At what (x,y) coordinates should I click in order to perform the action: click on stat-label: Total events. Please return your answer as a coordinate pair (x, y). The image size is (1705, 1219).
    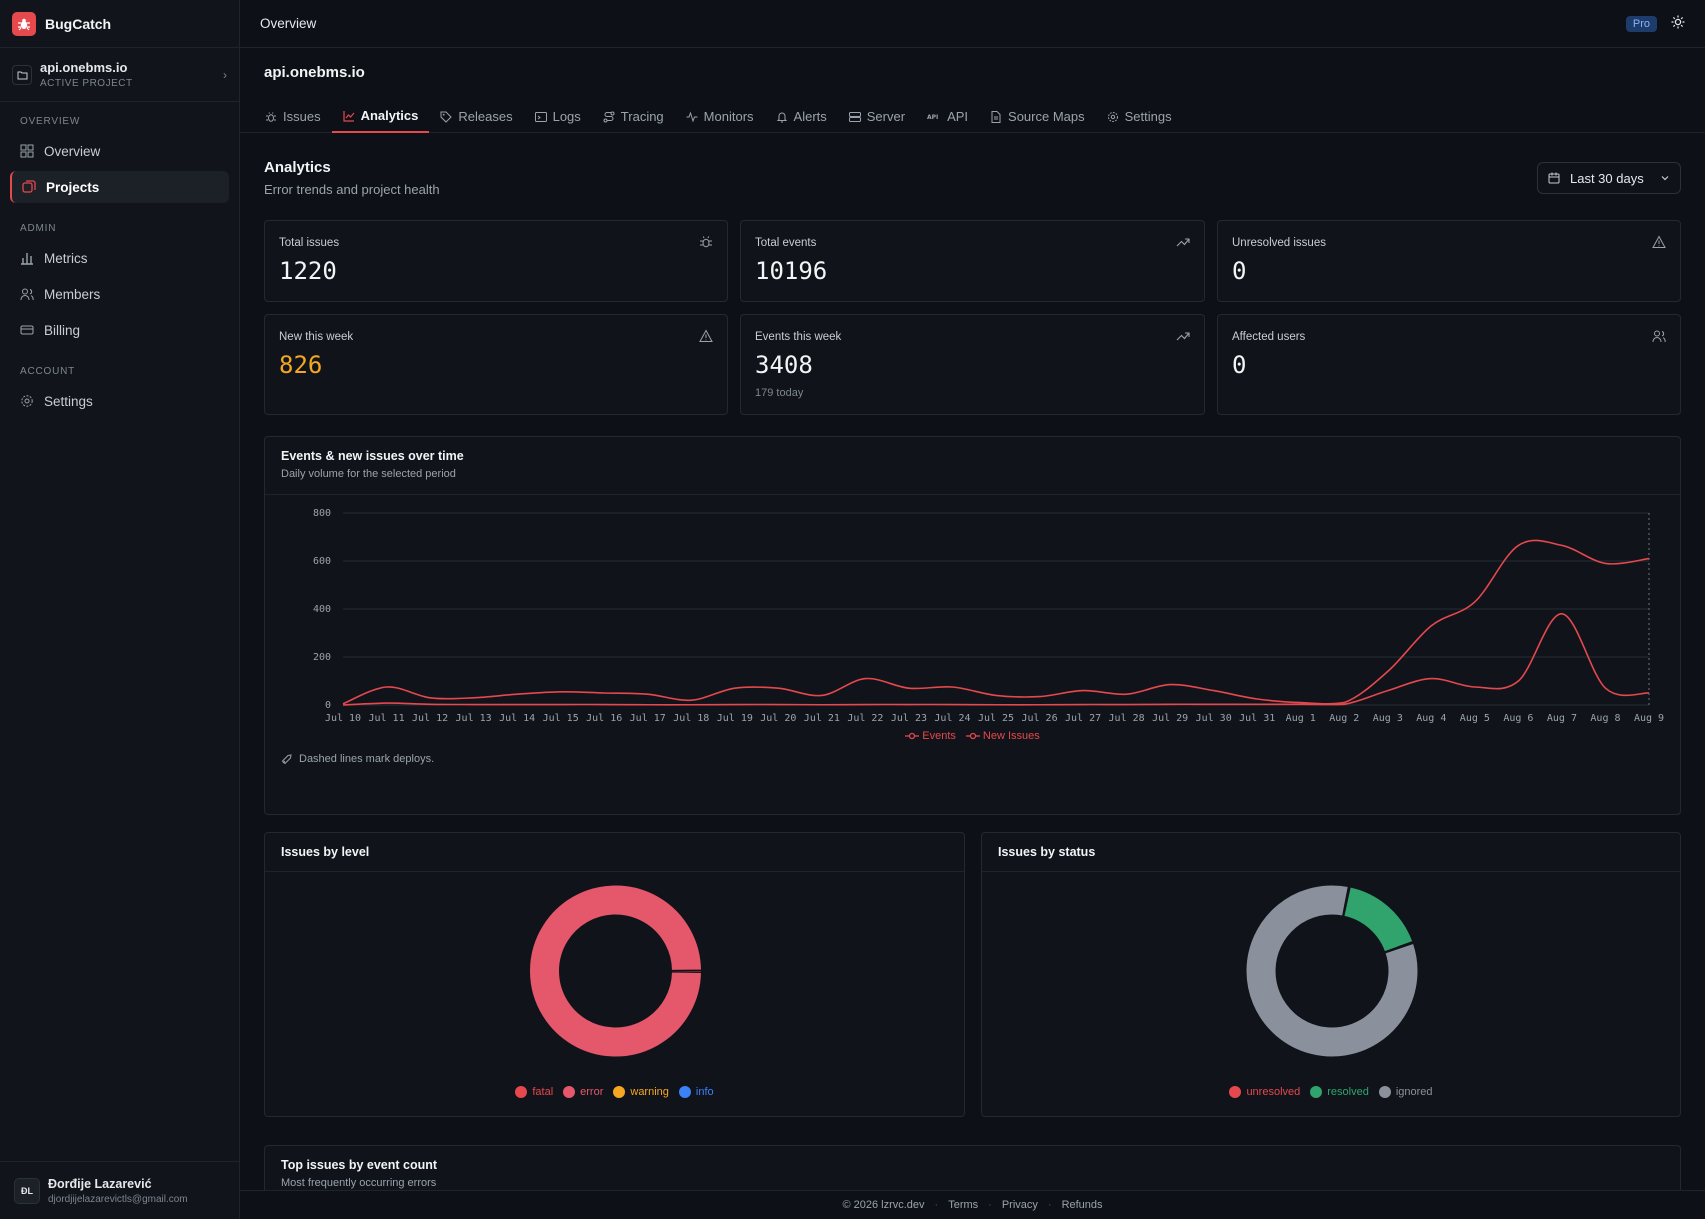
    Looking at the image, I should click on (786, 243).